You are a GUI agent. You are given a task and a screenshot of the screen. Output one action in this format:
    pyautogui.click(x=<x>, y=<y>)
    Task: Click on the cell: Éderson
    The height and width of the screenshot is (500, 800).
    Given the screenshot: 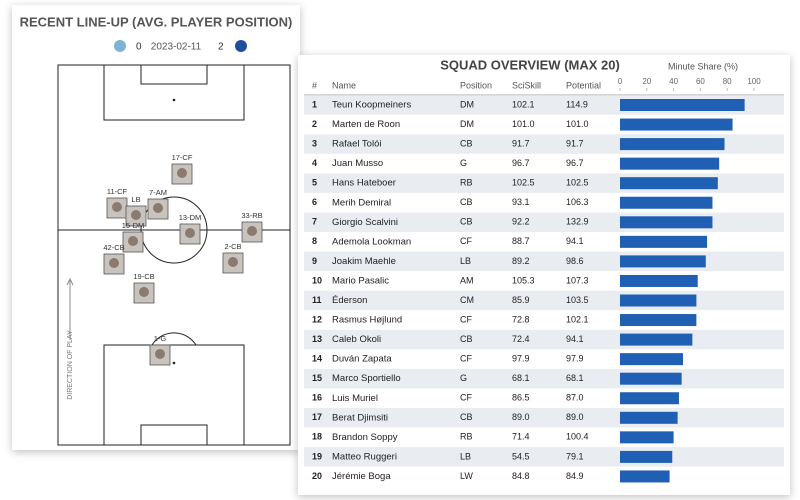 What is the action you would take?
    pyautogui.click(x=349, y=300)
    